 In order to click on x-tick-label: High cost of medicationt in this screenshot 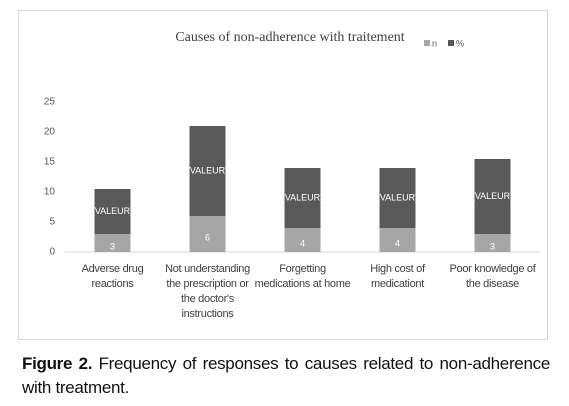, I will do `click(397, 276)`.